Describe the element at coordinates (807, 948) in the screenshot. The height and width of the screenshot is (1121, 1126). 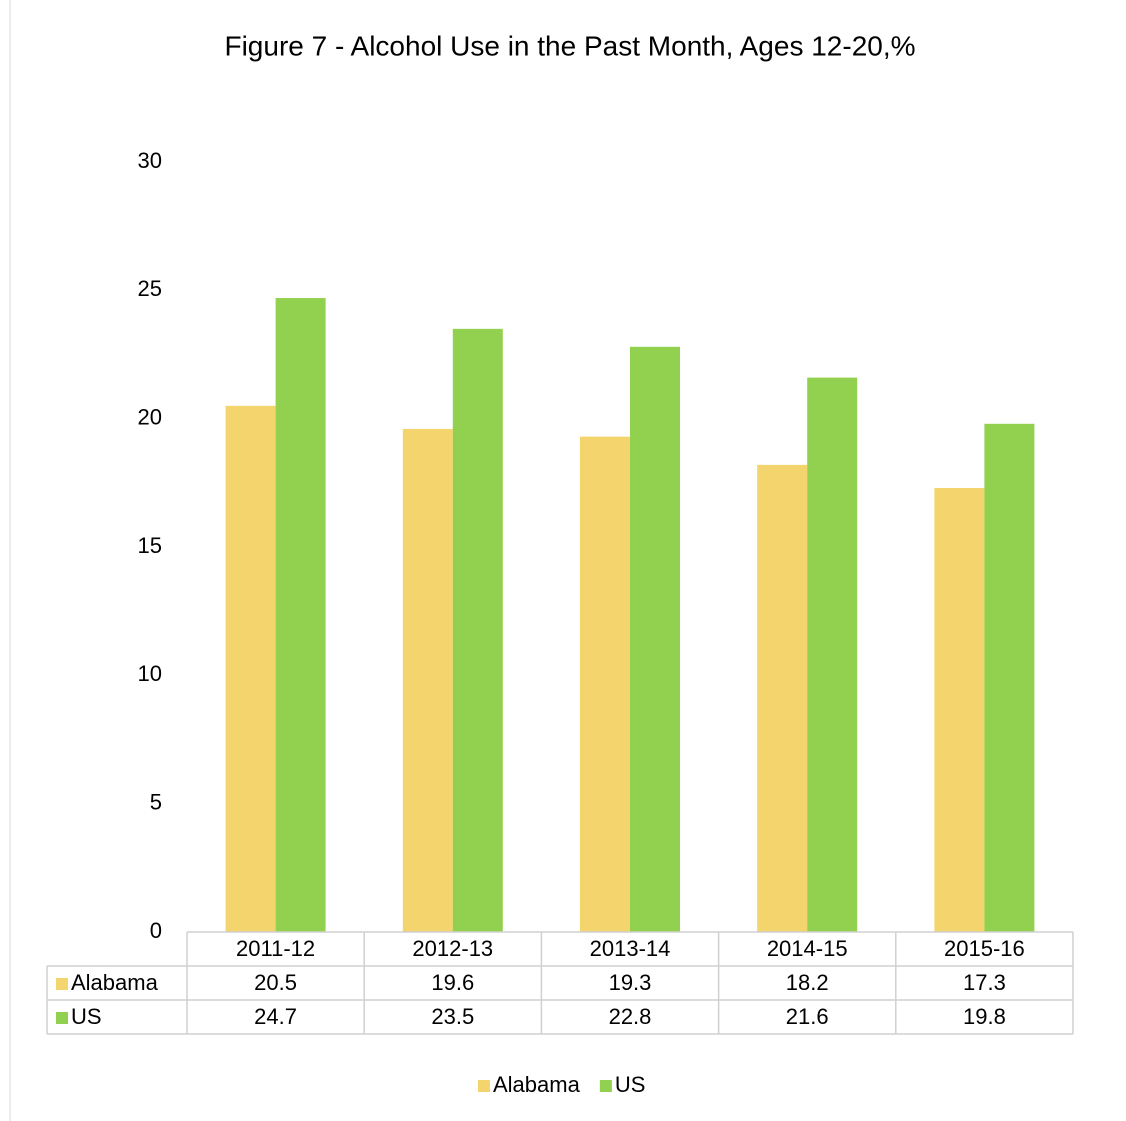
I see `x-tick-label: 2014-15` at that location.